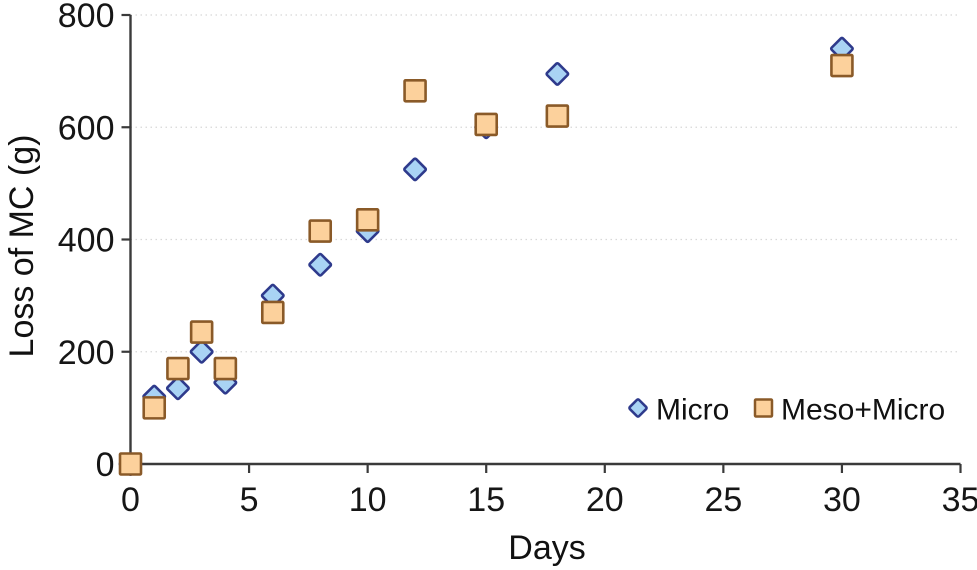  Describe the element at coordinates (105, 465) in the screenshot. I see `y-tick-label: 0` at that location.